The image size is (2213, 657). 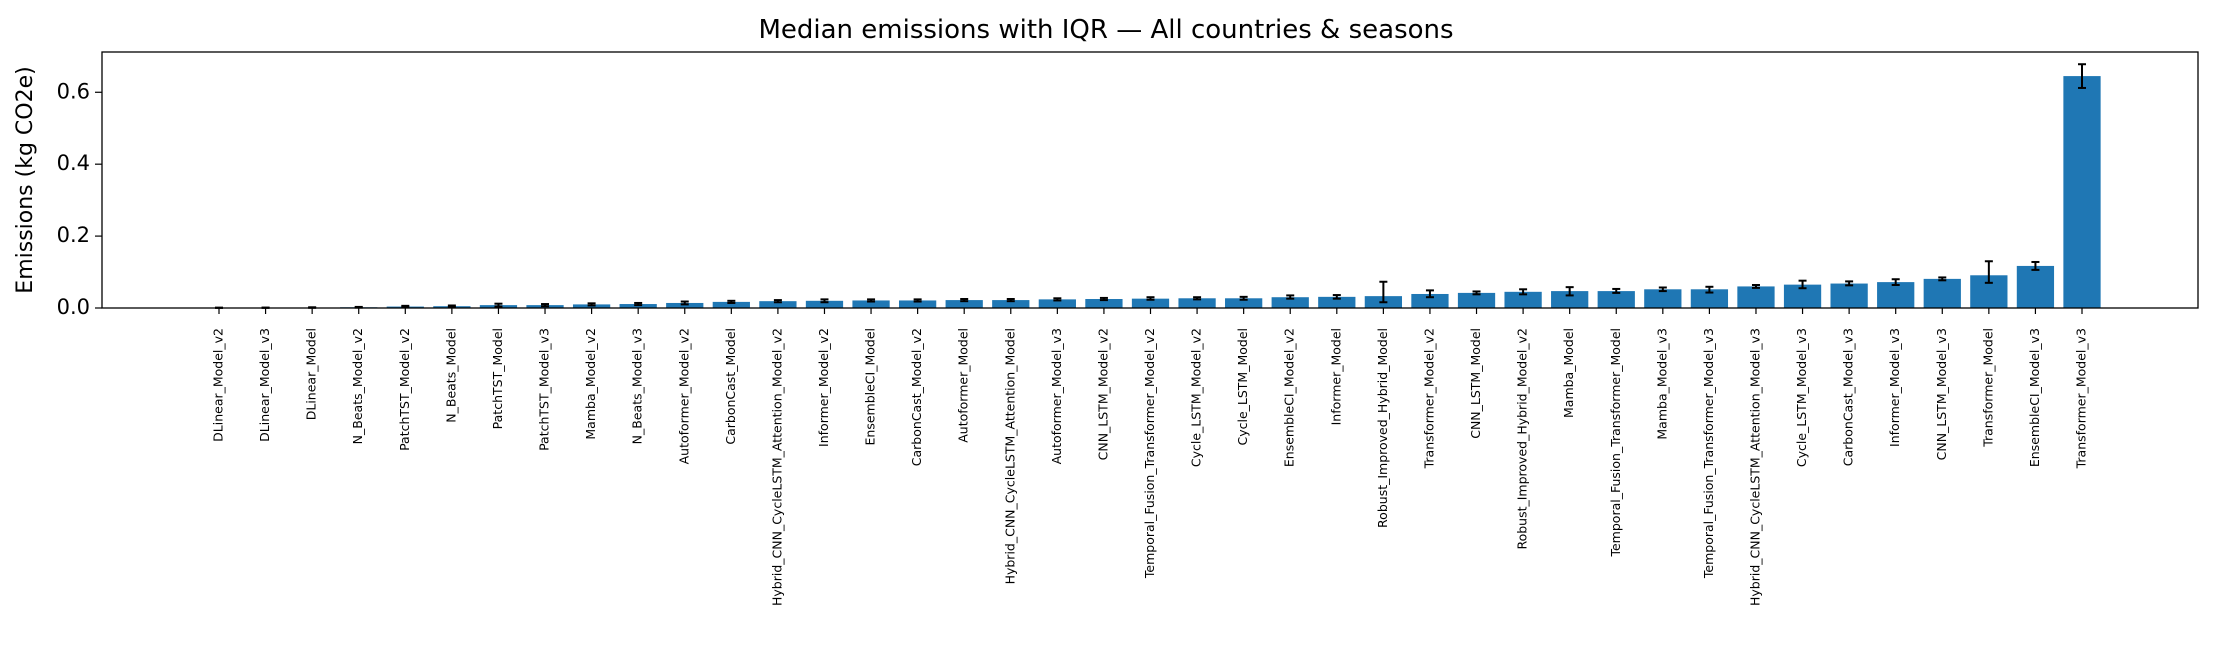 I want to click on bar-Informer_Model, so click(x=1337, y=302).